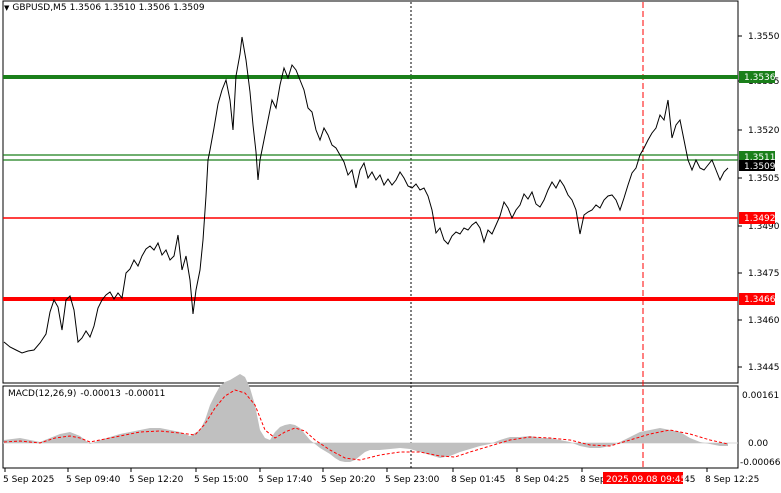 The image size is (781, 493). I want to click on svg-text: 1.3536, so click(760, 78).